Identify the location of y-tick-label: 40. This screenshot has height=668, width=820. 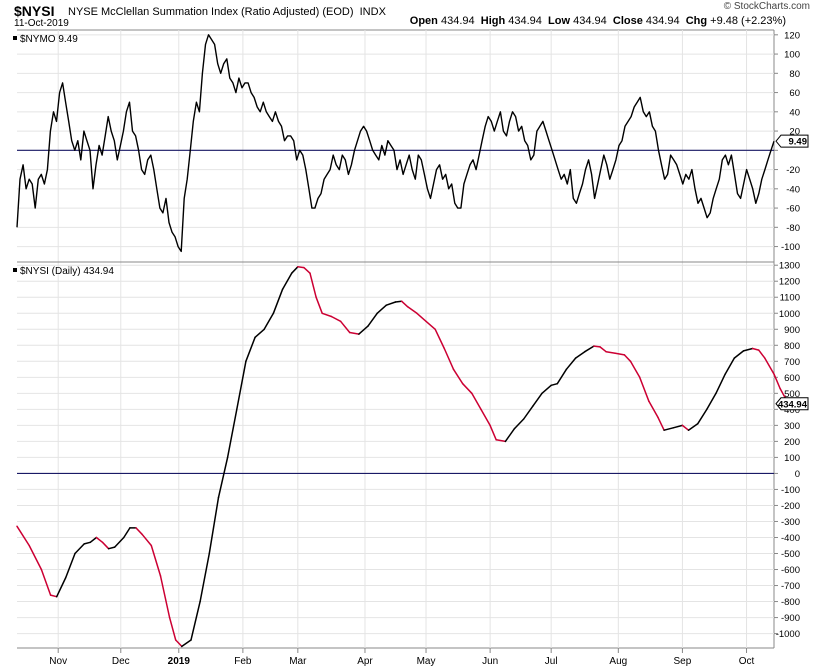
(794, 112).